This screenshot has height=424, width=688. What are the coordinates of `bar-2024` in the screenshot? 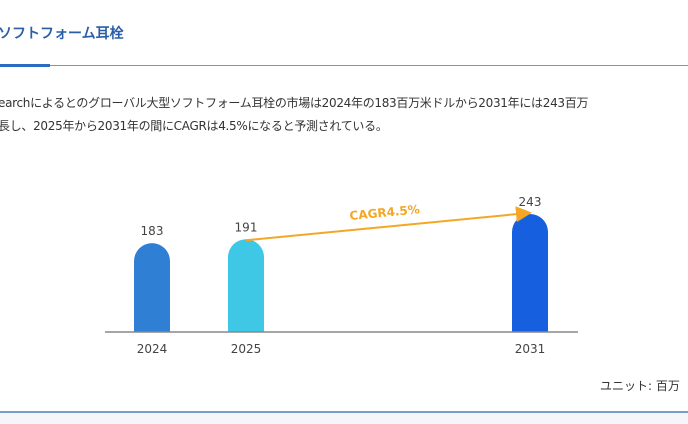 It's located at (152, 287).